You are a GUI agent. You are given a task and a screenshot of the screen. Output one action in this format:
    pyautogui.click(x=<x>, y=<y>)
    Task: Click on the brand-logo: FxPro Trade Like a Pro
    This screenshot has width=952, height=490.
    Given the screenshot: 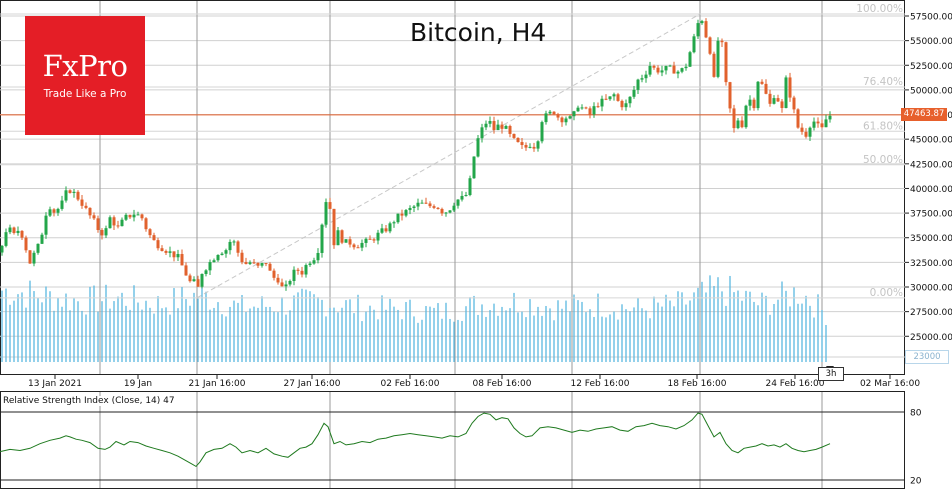 What is the action you would take?
    pyautogui.click(x=85, y=75)
    